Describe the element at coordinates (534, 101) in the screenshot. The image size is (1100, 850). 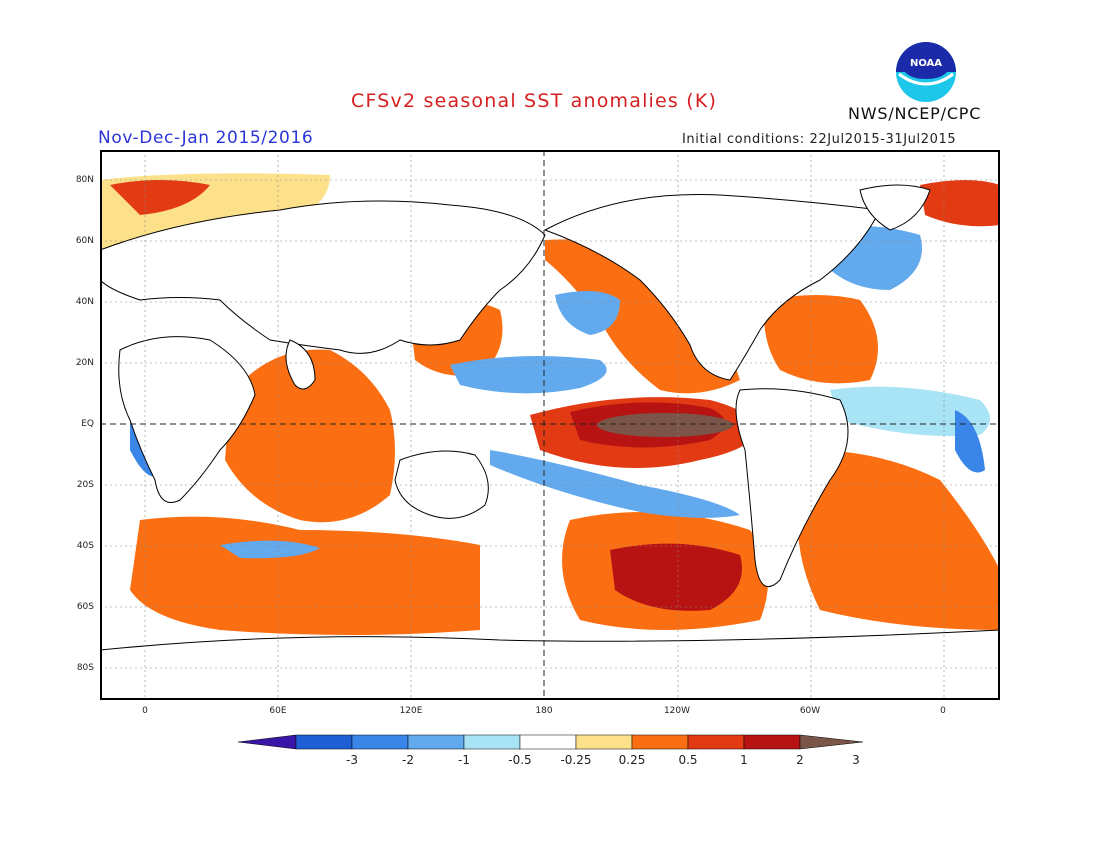
I see `map-title: CFSv2 seasonal SST anomalies (K)` at that location.